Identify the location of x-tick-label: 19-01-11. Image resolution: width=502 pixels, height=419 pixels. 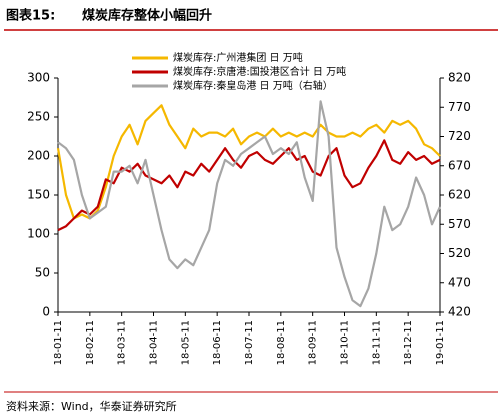
(440, 342).